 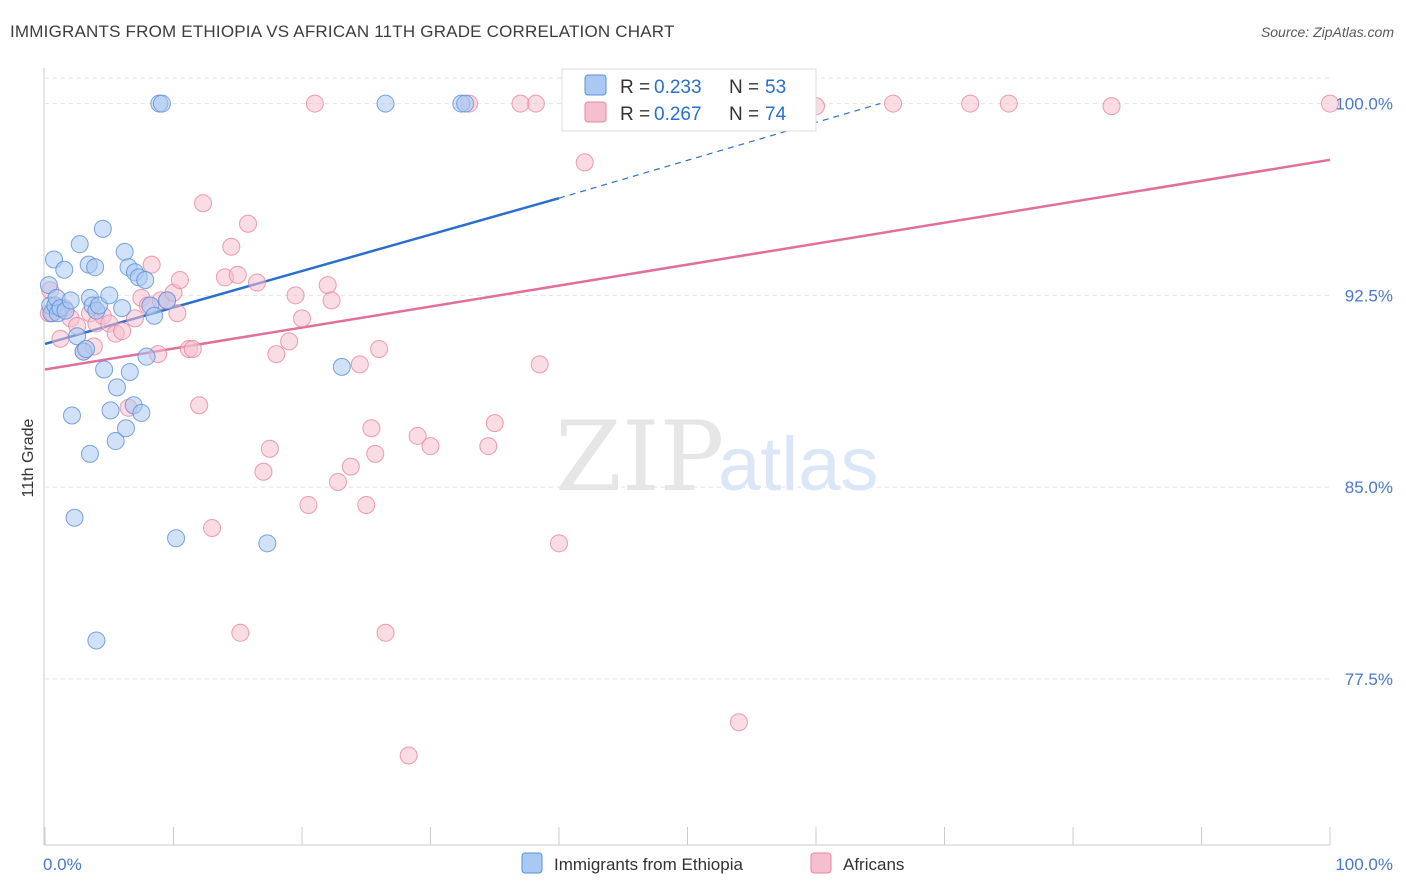 I want to click on bottom-legend-swatch-blue, so click(x=532, y=863).